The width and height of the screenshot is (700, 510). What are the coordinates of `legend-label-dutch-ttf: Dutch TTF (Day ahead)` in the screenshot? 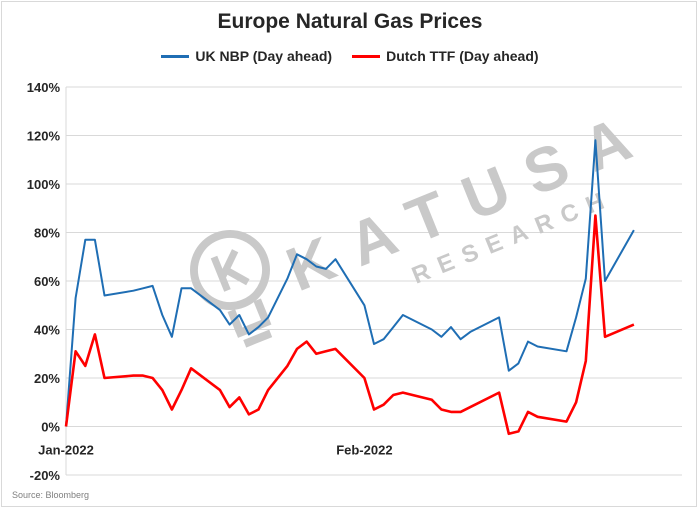 It's located at (462, 56).